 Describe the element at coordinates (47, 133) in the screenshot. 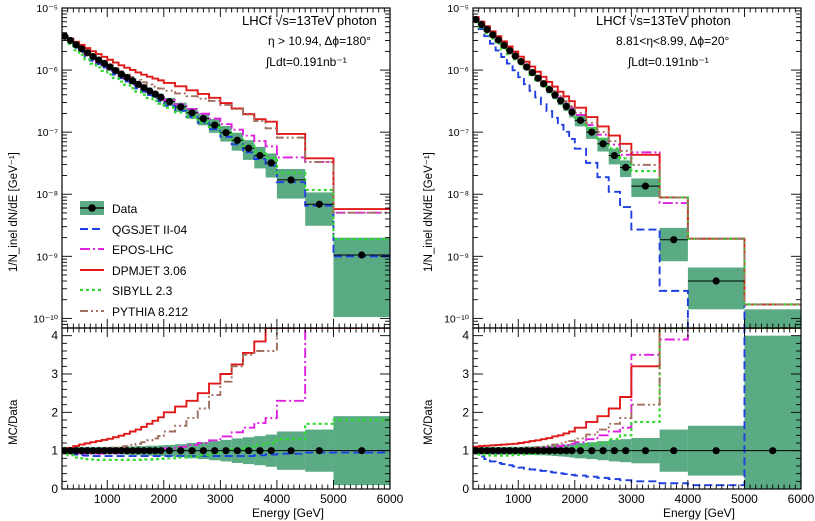

I see `y-tick-label: 10⁻⁷` at that location.